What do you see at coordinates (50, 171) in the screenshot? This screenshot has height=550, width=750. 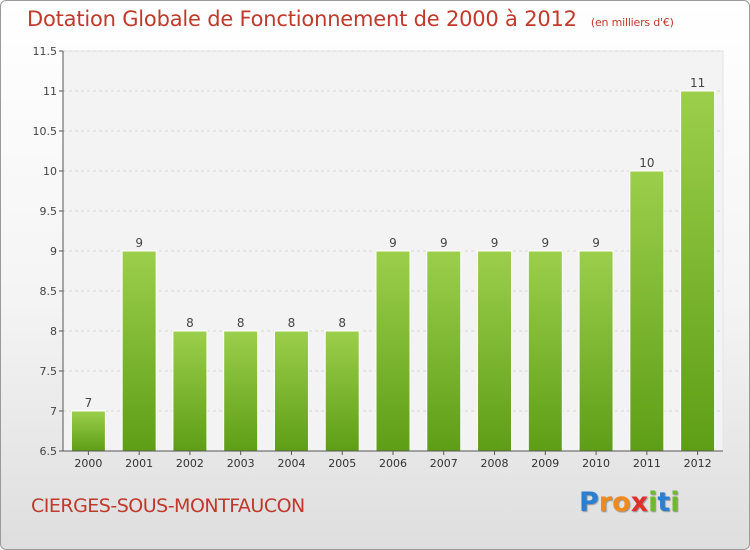 I see `y-tick-label: 10` at bounding box center [50, 171].